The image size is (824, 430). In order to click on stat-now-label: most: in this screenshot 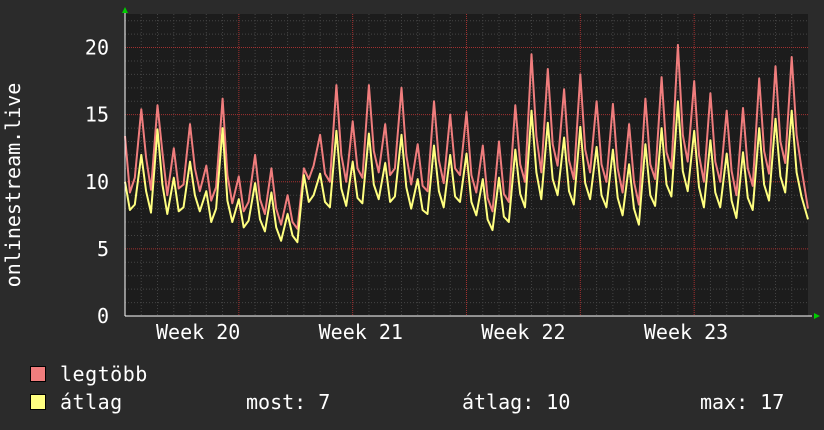, I will do `click(276, 402)`.